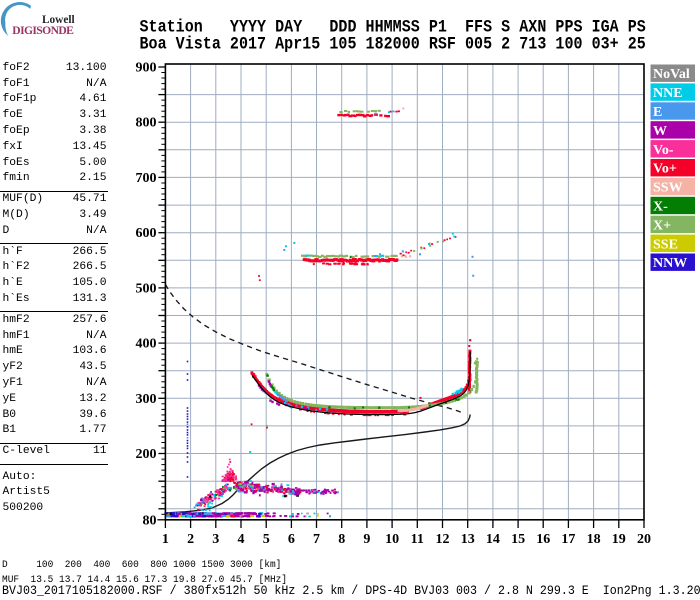  I want to click on svg-text: 400, so click(146, 344).